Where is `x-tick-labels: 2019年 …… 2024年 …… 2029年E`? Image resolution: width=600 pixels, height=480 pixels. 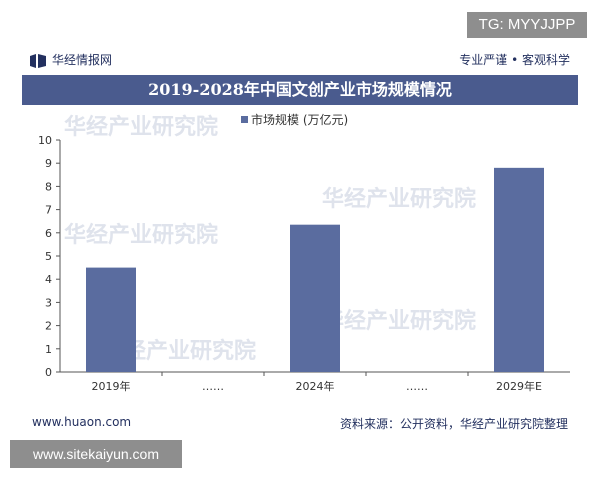 x-tick-labels: 2019年 …… 2024年 …… 2029年E is located at coordinates (317, 386).